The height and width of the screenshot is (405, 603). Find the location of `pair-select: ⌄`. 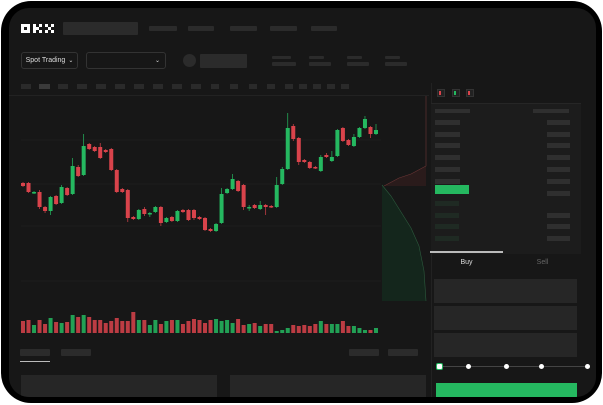

pair-select: ⌄ is located at coordinates (126, 60).